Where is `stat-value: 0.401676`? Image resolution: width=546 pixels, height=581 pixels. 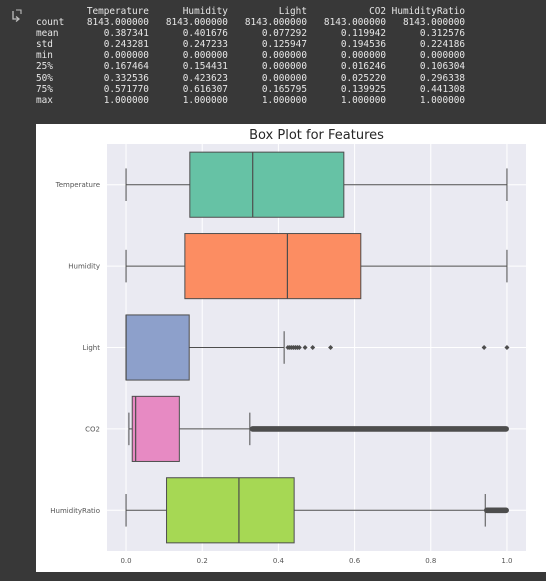 stat-value: 0.401676 is located at coordinates (205, 34).